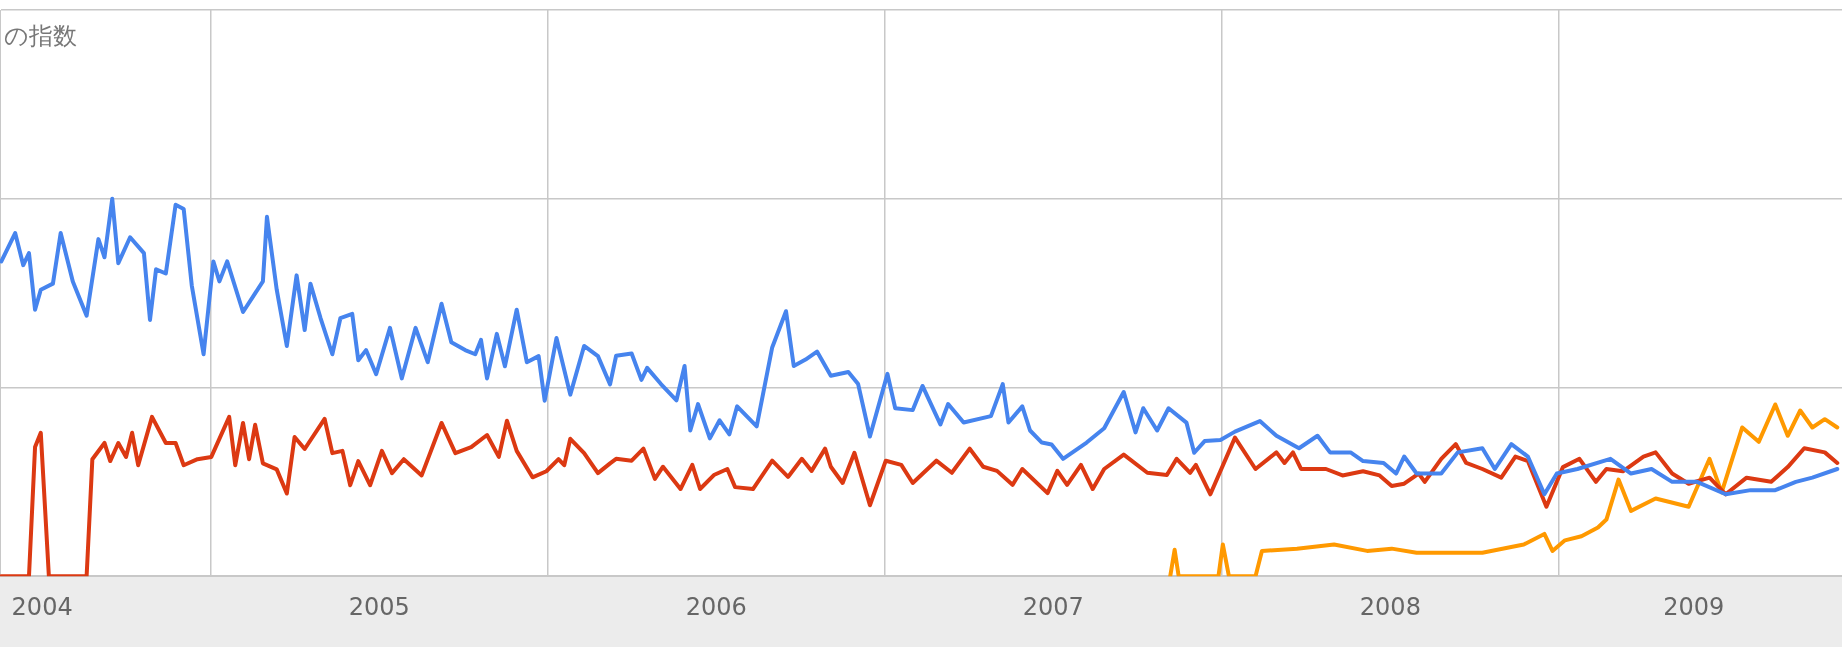  What do you see at coordinates (379, 606) in the screenshot?
I see `x-tick-label: 2005` at bounding box center [379, 606].